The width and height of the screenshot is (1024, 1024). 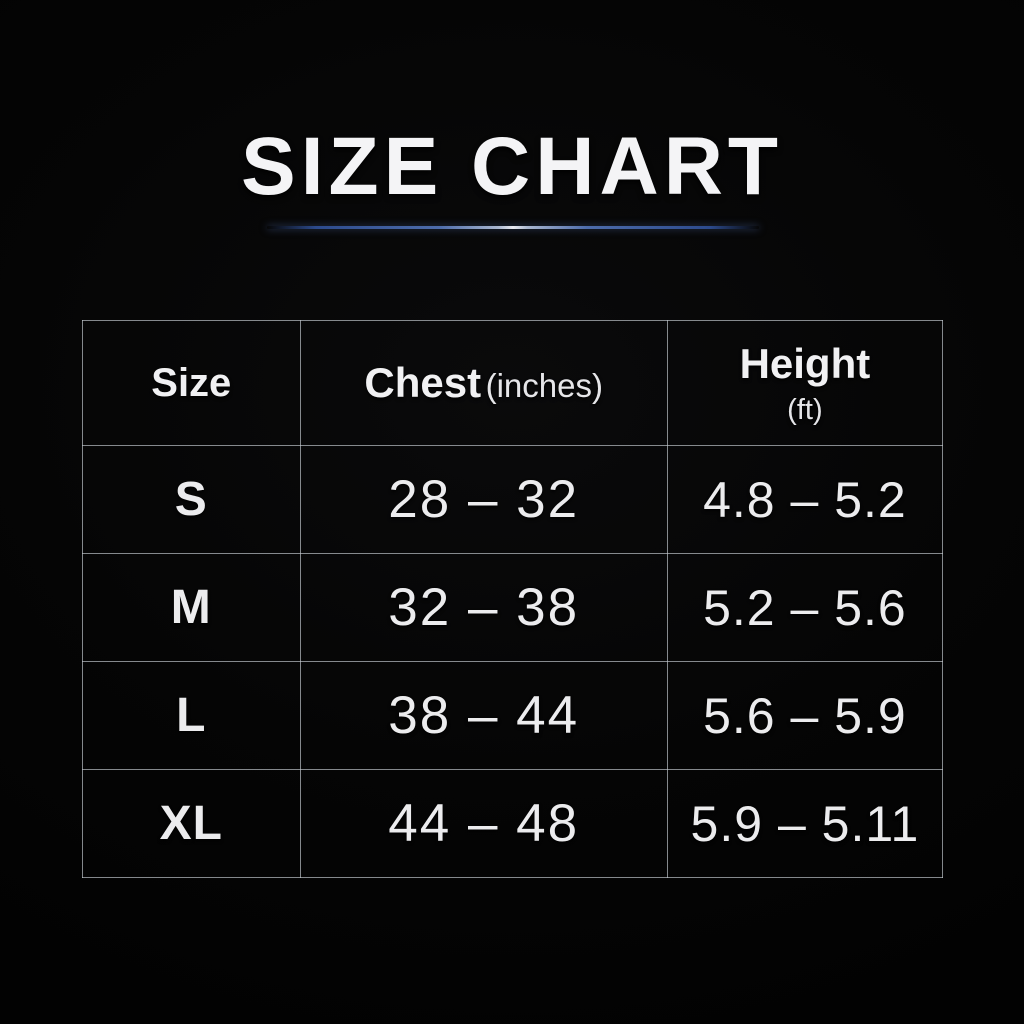 What do you see at coordinates (483, 715) in the screenshot?
I see `chest-value: 38 – 44` at bounding box center [483, 715].